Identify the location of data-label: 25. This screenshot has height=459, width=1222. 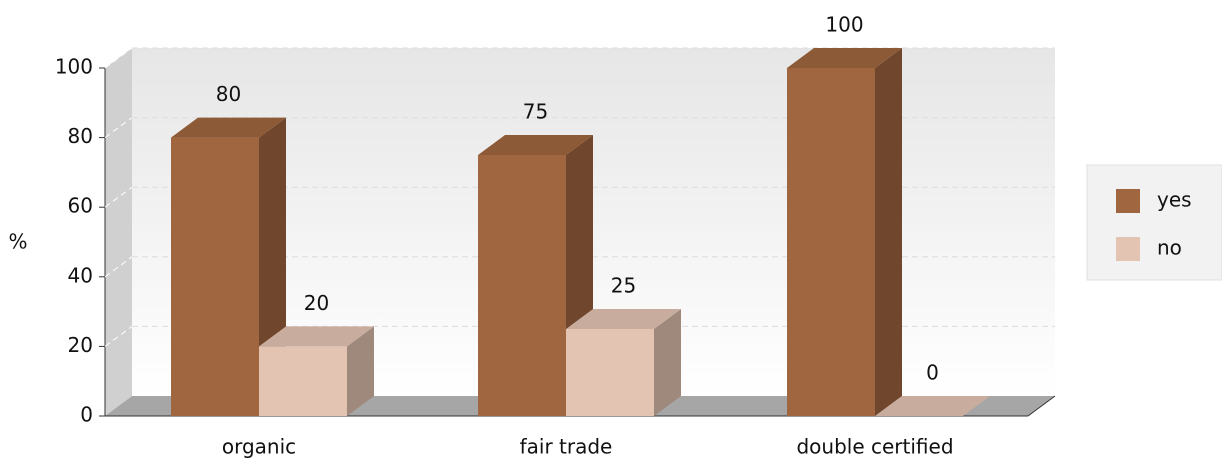
(623, 286).